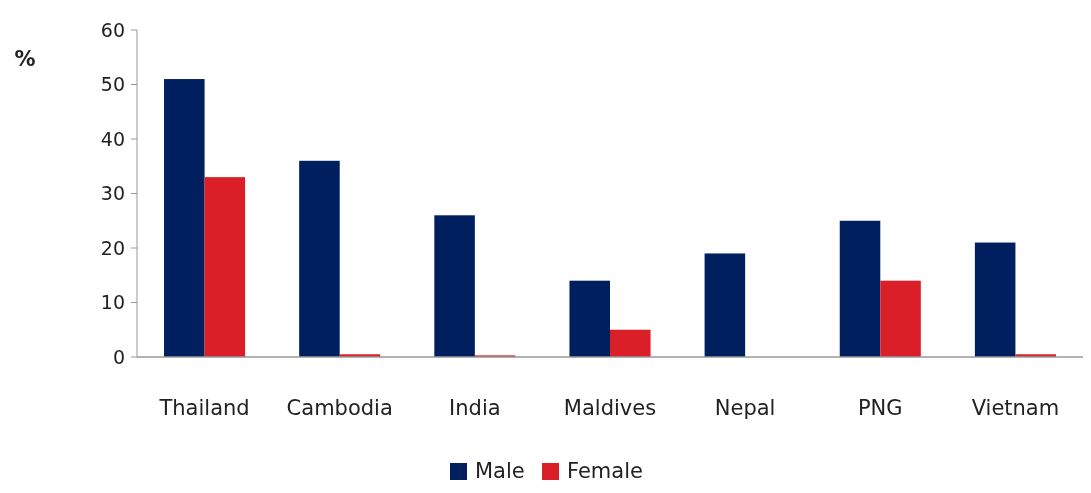 The image size is (1091, 493). Describe the element at coordinates (112, 302) in the screenshot. I see `y-tick-label: 10` at that location.